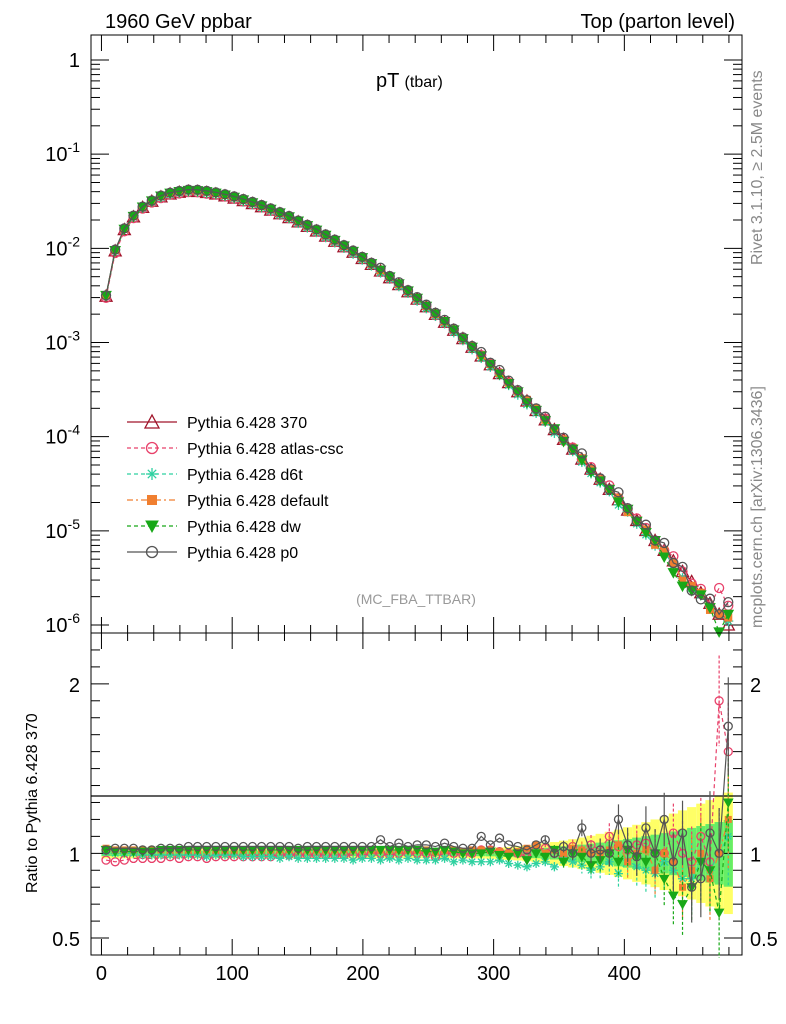 The image size is (786, 1024). What do you see at coordinates (62, 623) in the screenshot?
I see `y-tick-label: 10⁻⁶` at bounding box center [62, 623].